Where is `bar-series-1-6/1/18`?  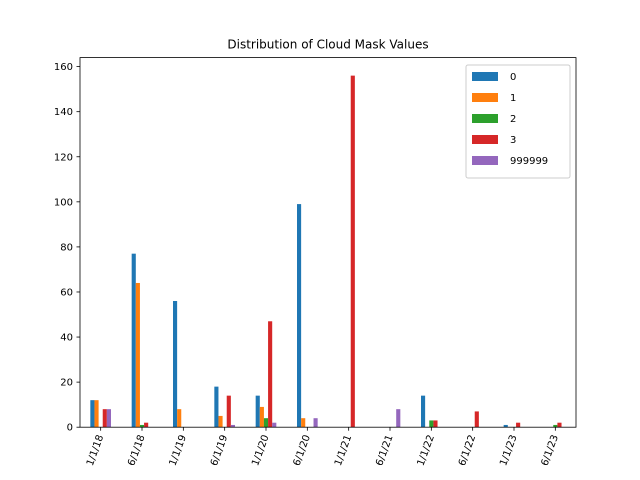
bar-series-1-6/1/18 is located at coordinates (137, 355).